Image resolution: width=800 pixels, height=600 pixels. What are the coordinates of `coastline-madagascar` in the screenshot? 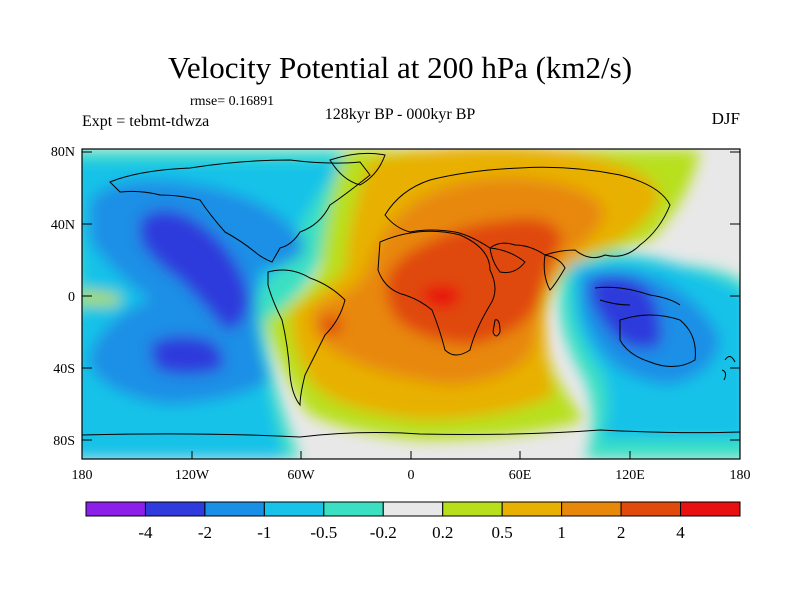 It's located at (496, 328).